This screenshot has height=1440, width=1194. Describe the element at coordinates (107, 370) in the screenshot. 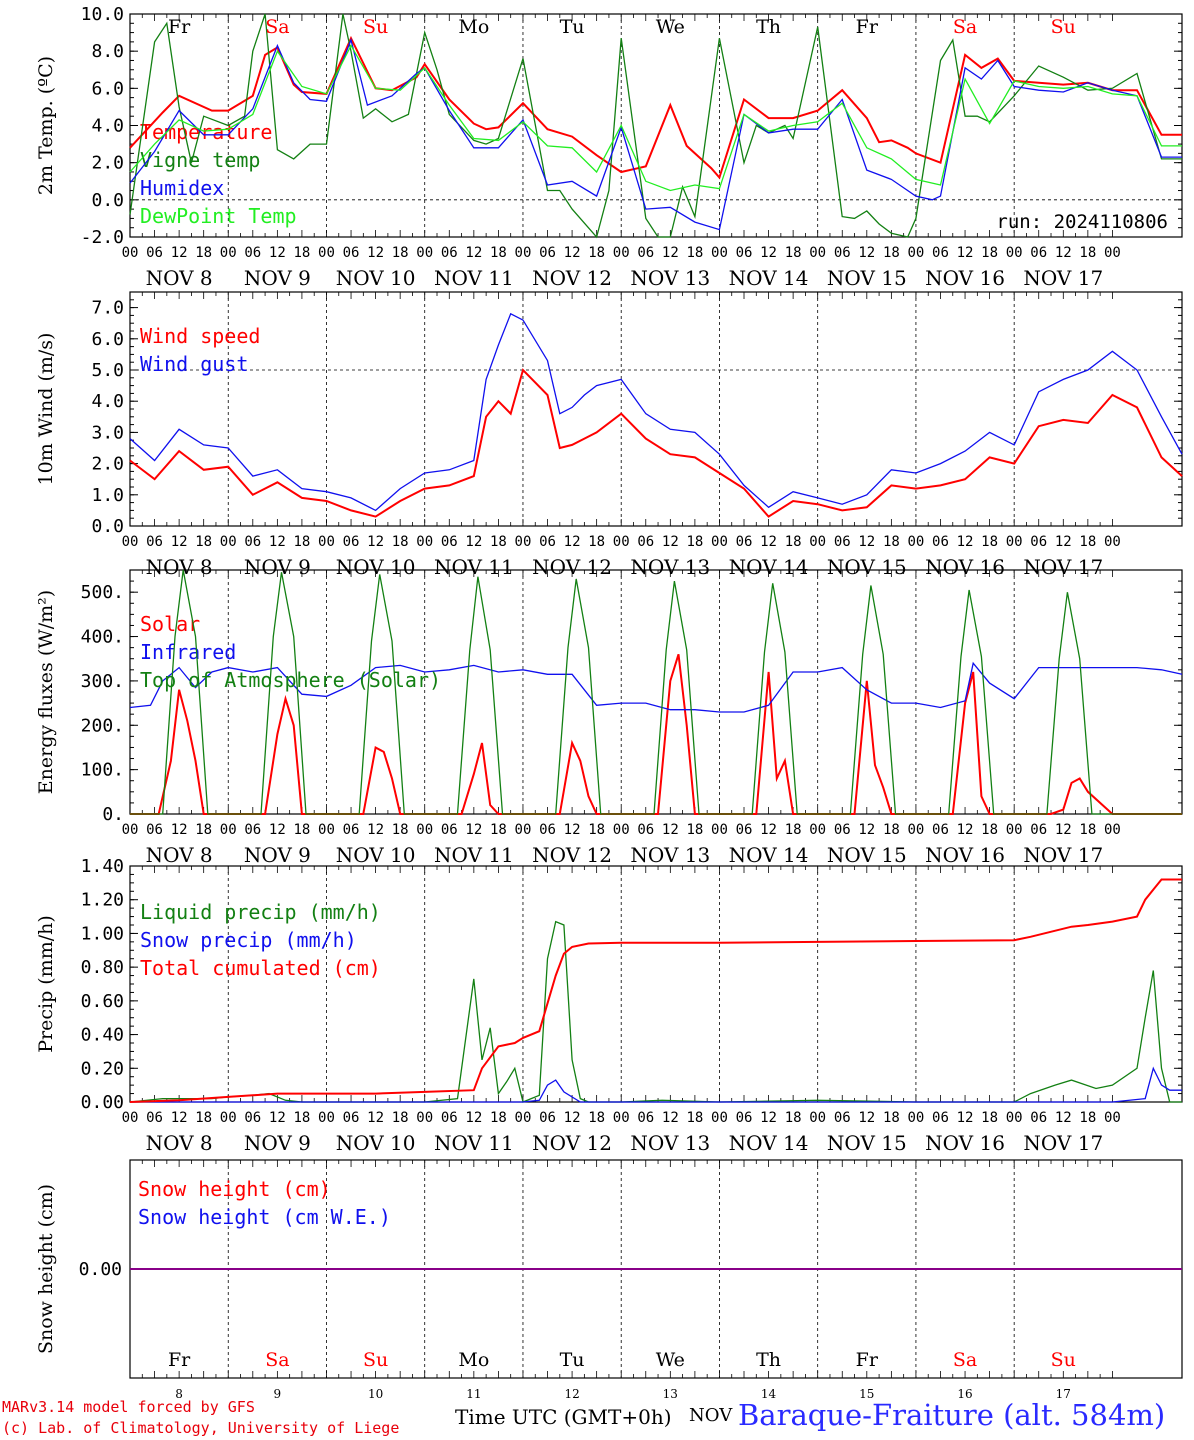

I see `y-tick-label: 5.0` at that location.